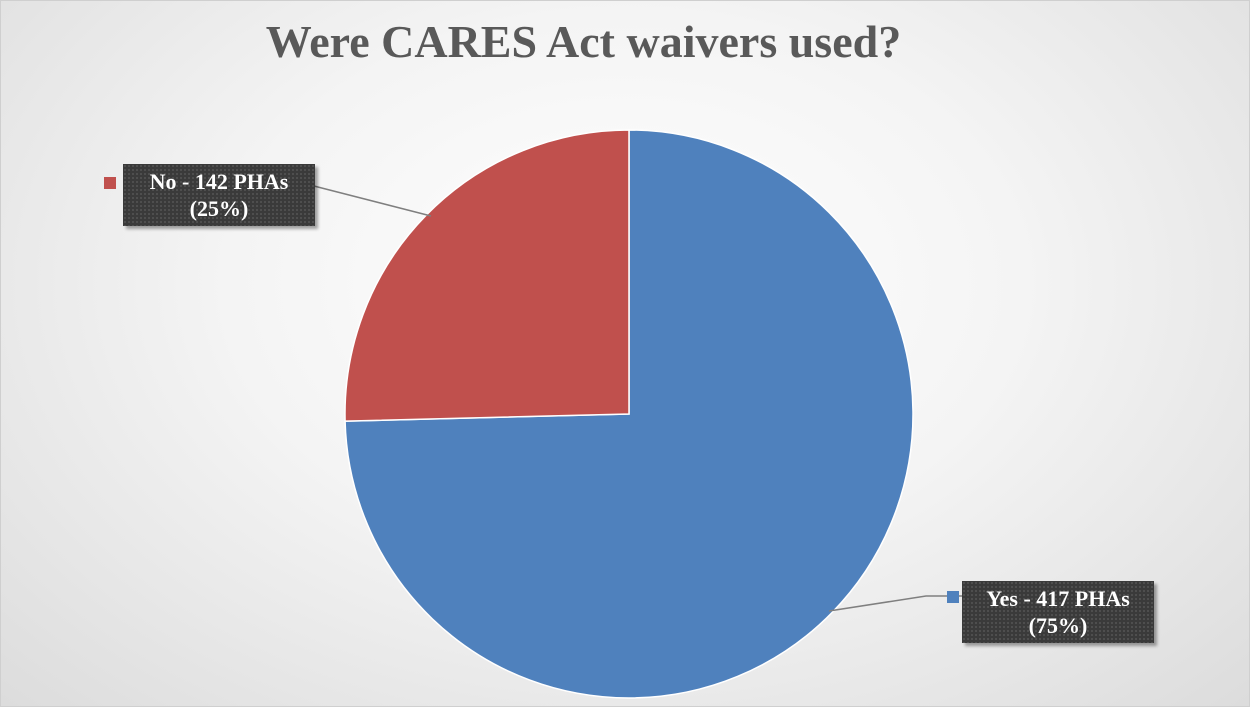 The width and height of the screenshot is (1250, 708). Describe the element at coordinates (895, 603) in the screenshot. I see `leader-line-yes` at that location.